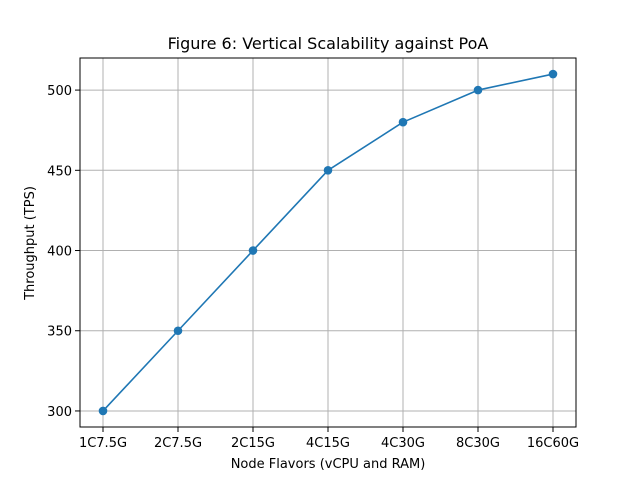  What do you see at coordinates (178, 443) in the screenshot?
I see `x-tick-label: 2C7.5G` at bounding box center [178, 443].